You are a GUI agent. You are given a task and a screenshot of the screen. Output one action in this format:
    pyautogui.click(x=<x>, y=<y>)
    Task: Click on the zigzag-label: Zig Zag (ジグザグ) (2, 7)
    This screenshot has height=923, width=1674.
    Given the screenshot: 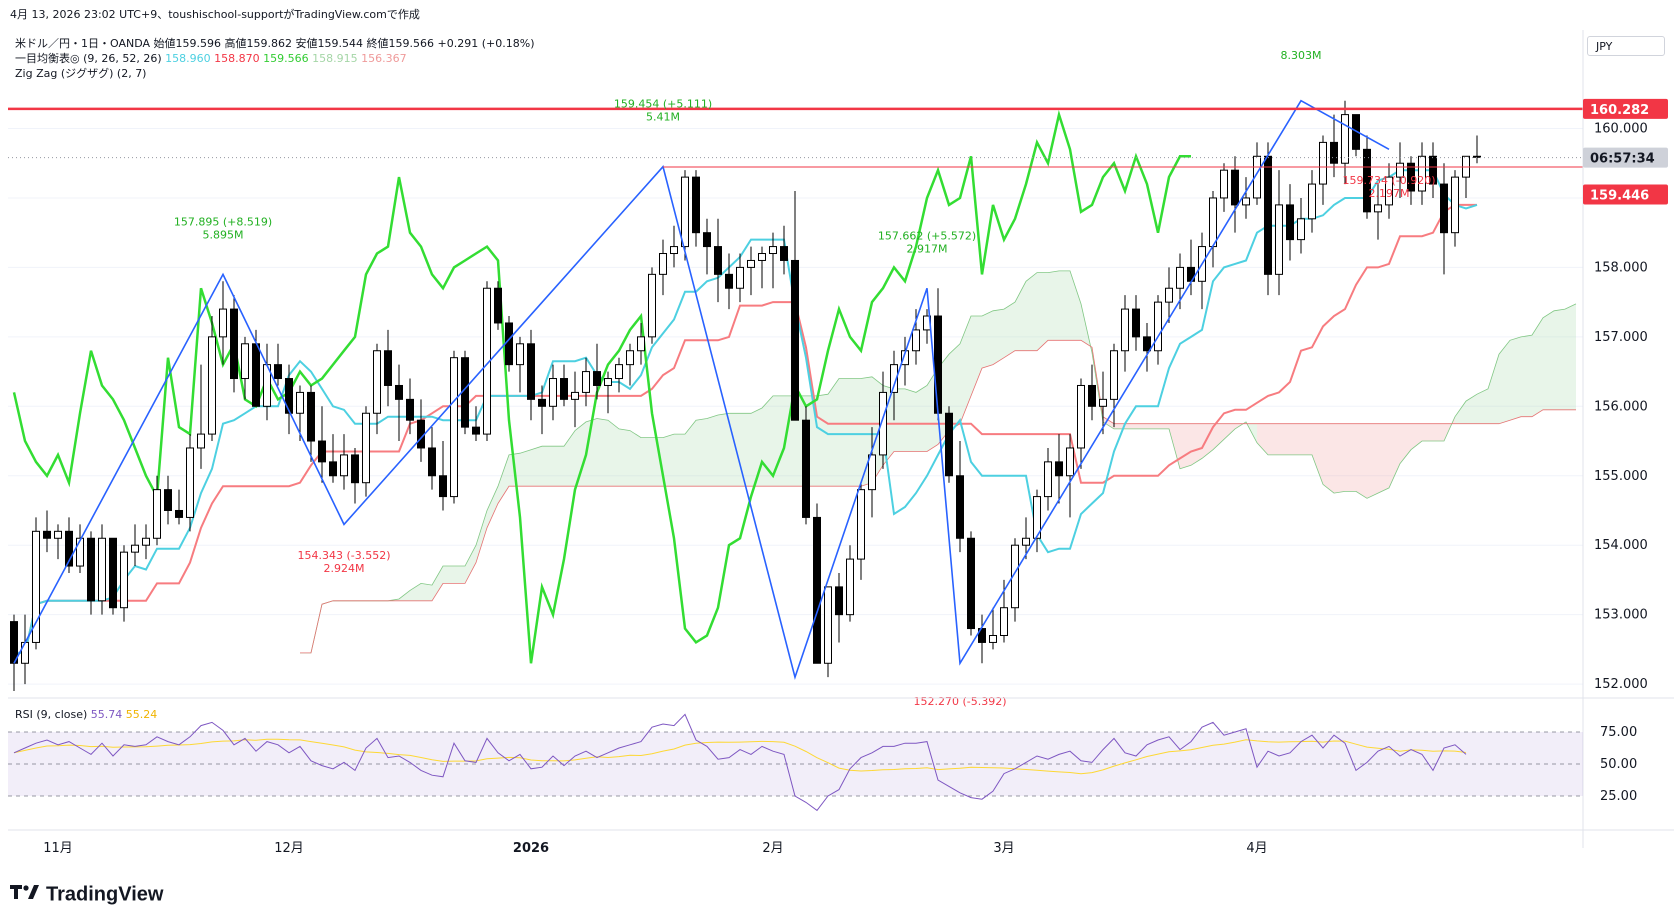 What is the action you would take?
    pyautogui.click(x=81, y=73)
    